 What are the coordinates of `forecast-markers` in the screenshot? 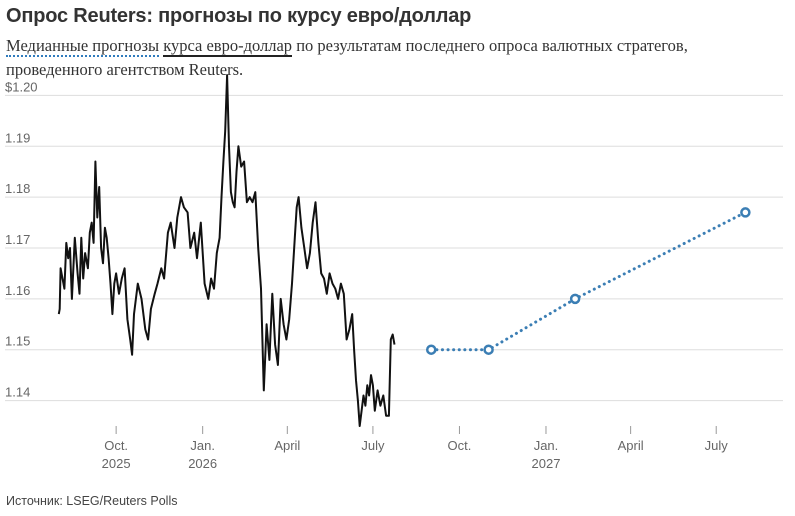 It's located at (588, 281).